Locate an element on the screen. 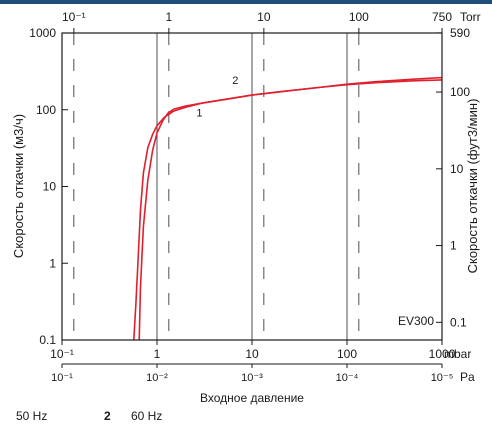 This screenshot has width=492, height=426. x-axis-label: Входное давление is located at coordinates (252, 398).